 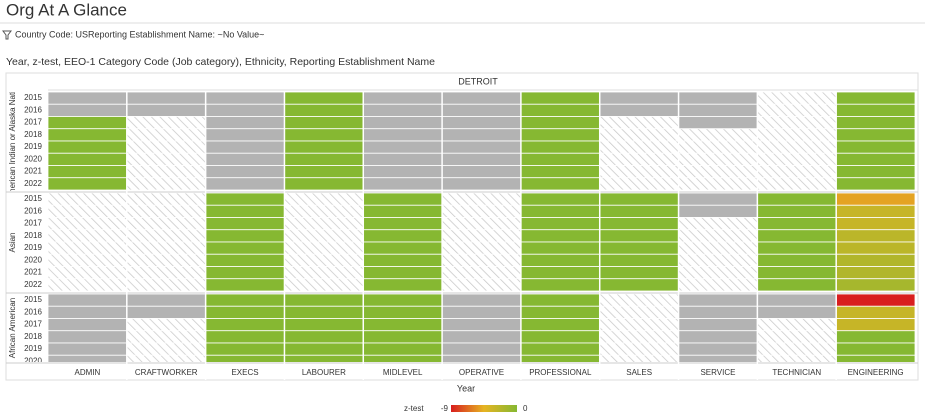 What do you see at coordinates (33, 198) in the screenshot?
I see `y-tick-label: 2015` at bounding box center [33, 198].